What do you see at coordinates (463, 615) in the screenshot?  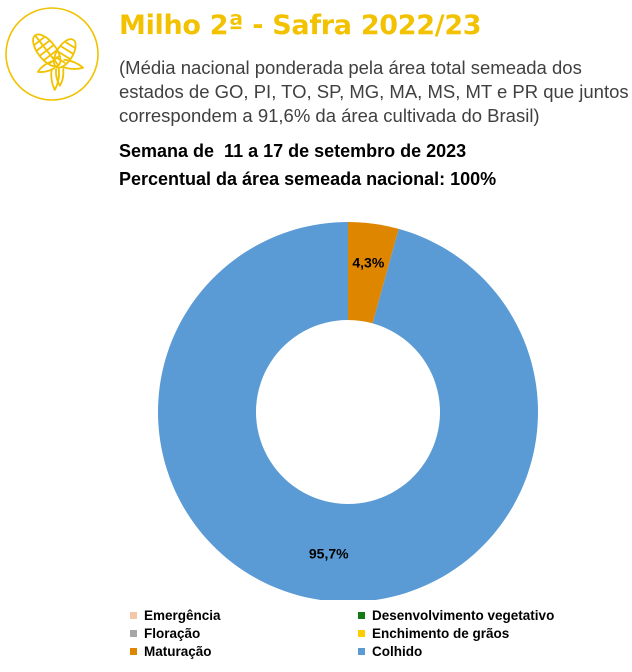 I see `legend-label: Desenvolvimento vegetativo` at bounding box center [463, 615].